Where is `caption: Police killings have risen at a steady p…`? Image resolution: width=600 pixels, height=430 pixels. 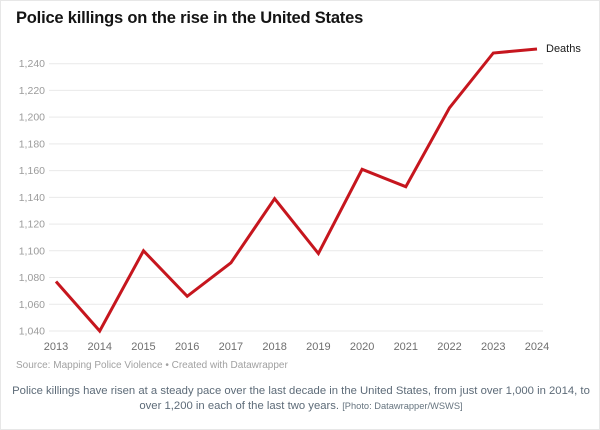 caption: Police killings have risen at a steady p… is located at coordinates (301, 399).